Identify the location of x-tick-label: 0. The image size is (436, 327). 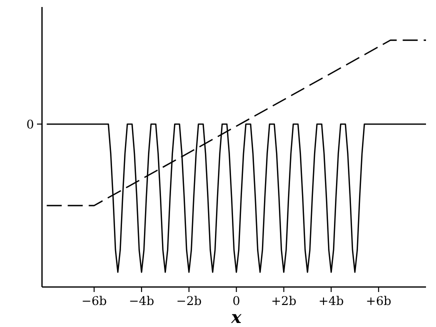
(236, 301).